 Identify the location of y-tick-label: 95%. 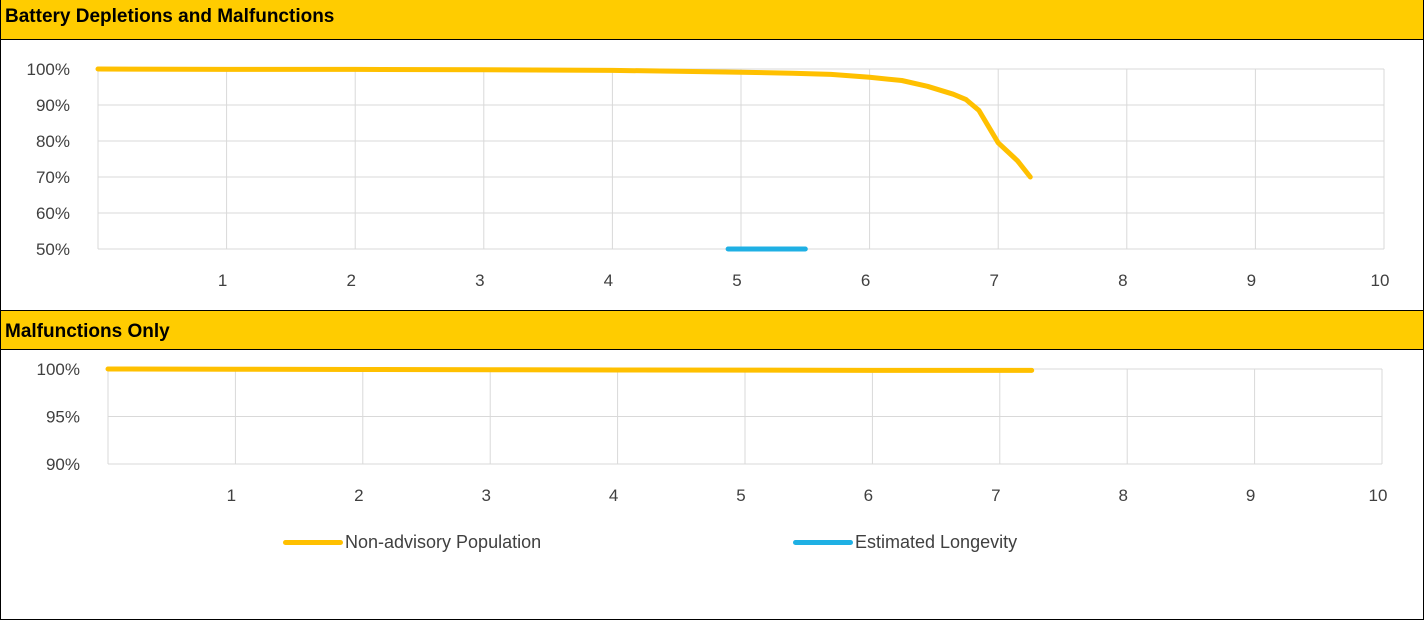
(63, 417).